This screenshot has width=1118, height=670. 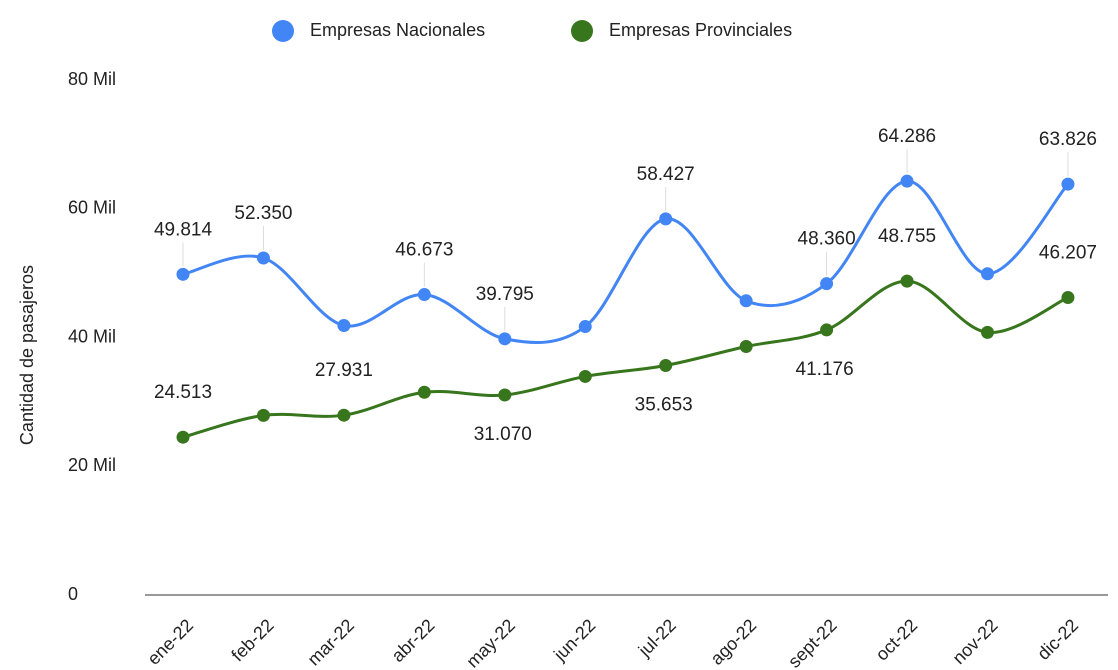 What do you see at coordinates (344, 370) in the screenshot?
I see `data-label: 27.931` at bounding box center [344, 370].